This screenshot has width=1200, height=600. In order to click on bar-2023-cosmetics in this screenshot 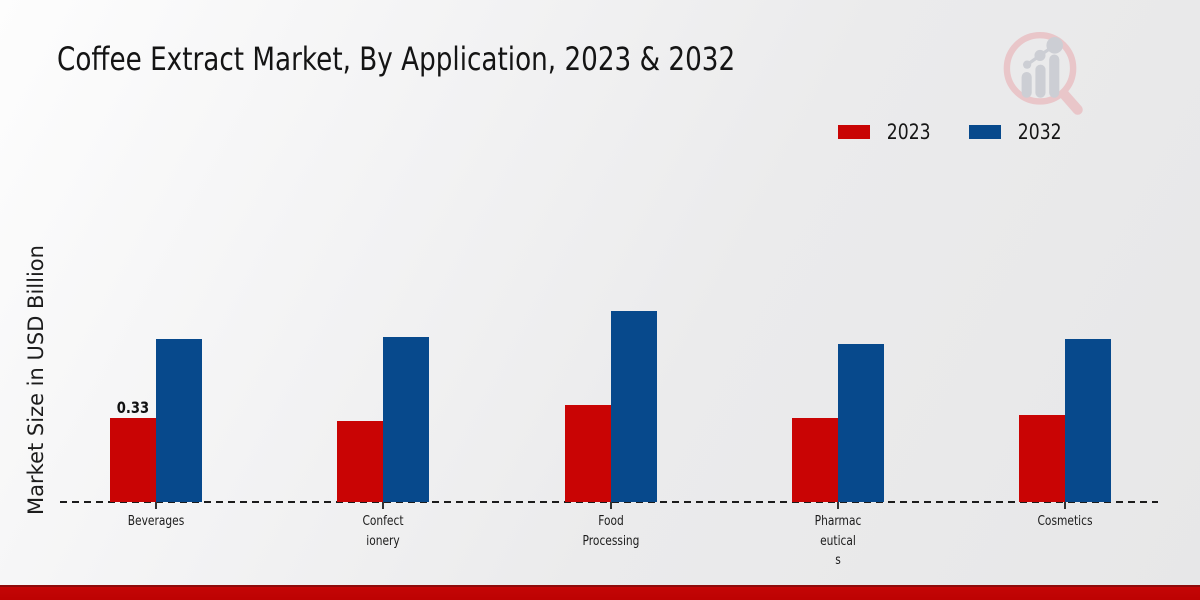, I will do `click(1042, 458)`.